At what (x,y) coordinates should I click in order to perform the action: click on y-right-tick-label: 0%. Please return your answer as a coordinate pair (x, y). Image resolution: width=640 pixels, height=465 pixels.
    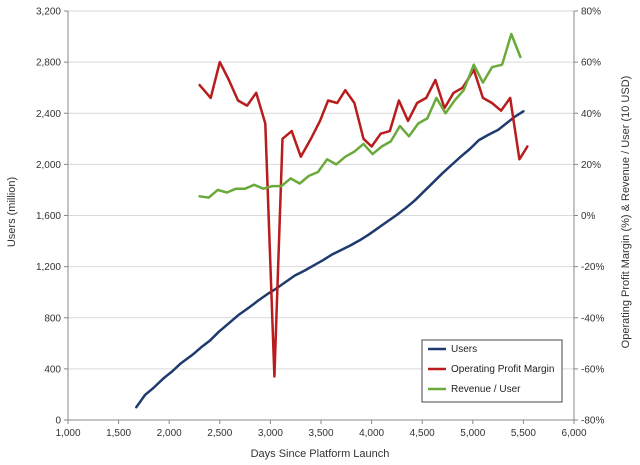
    Looking at the image, I should click on (588, 216).